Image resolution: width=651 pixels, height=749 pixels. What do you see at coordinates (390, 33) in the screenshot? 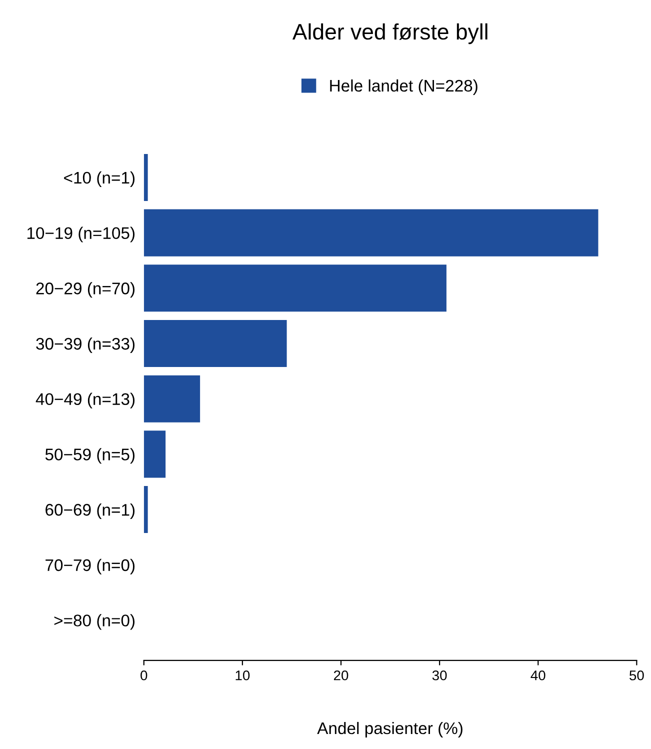
I see `chart-title: Alder ved første byll` at bounding box center [390, 33].